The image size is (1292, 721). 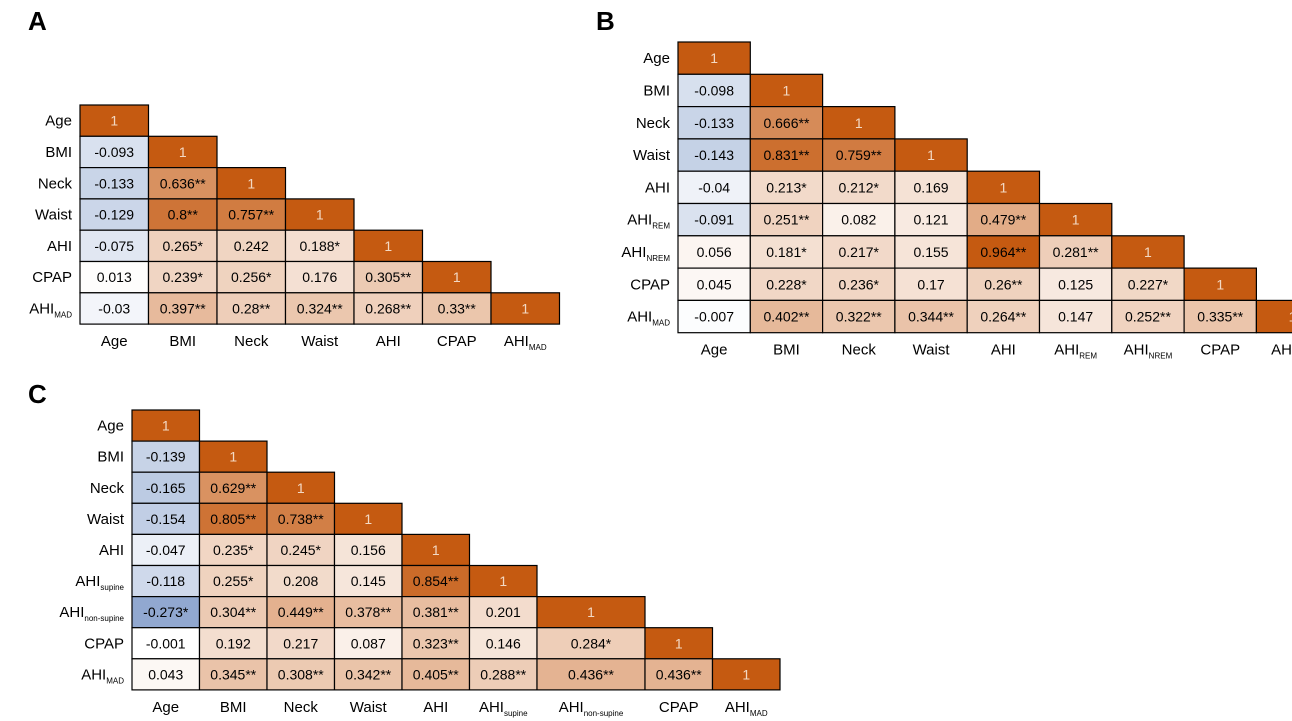 I want to click on row-label: AHINREM, so click(x=645, y=253).